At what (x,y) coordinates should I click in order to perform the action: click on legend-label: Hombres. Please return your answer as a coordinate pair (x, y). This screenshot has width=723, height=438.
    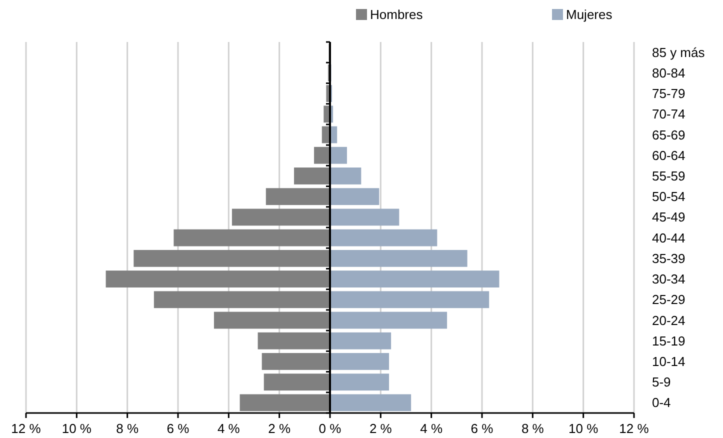
    Looking at the image, I should click on (397, 14).